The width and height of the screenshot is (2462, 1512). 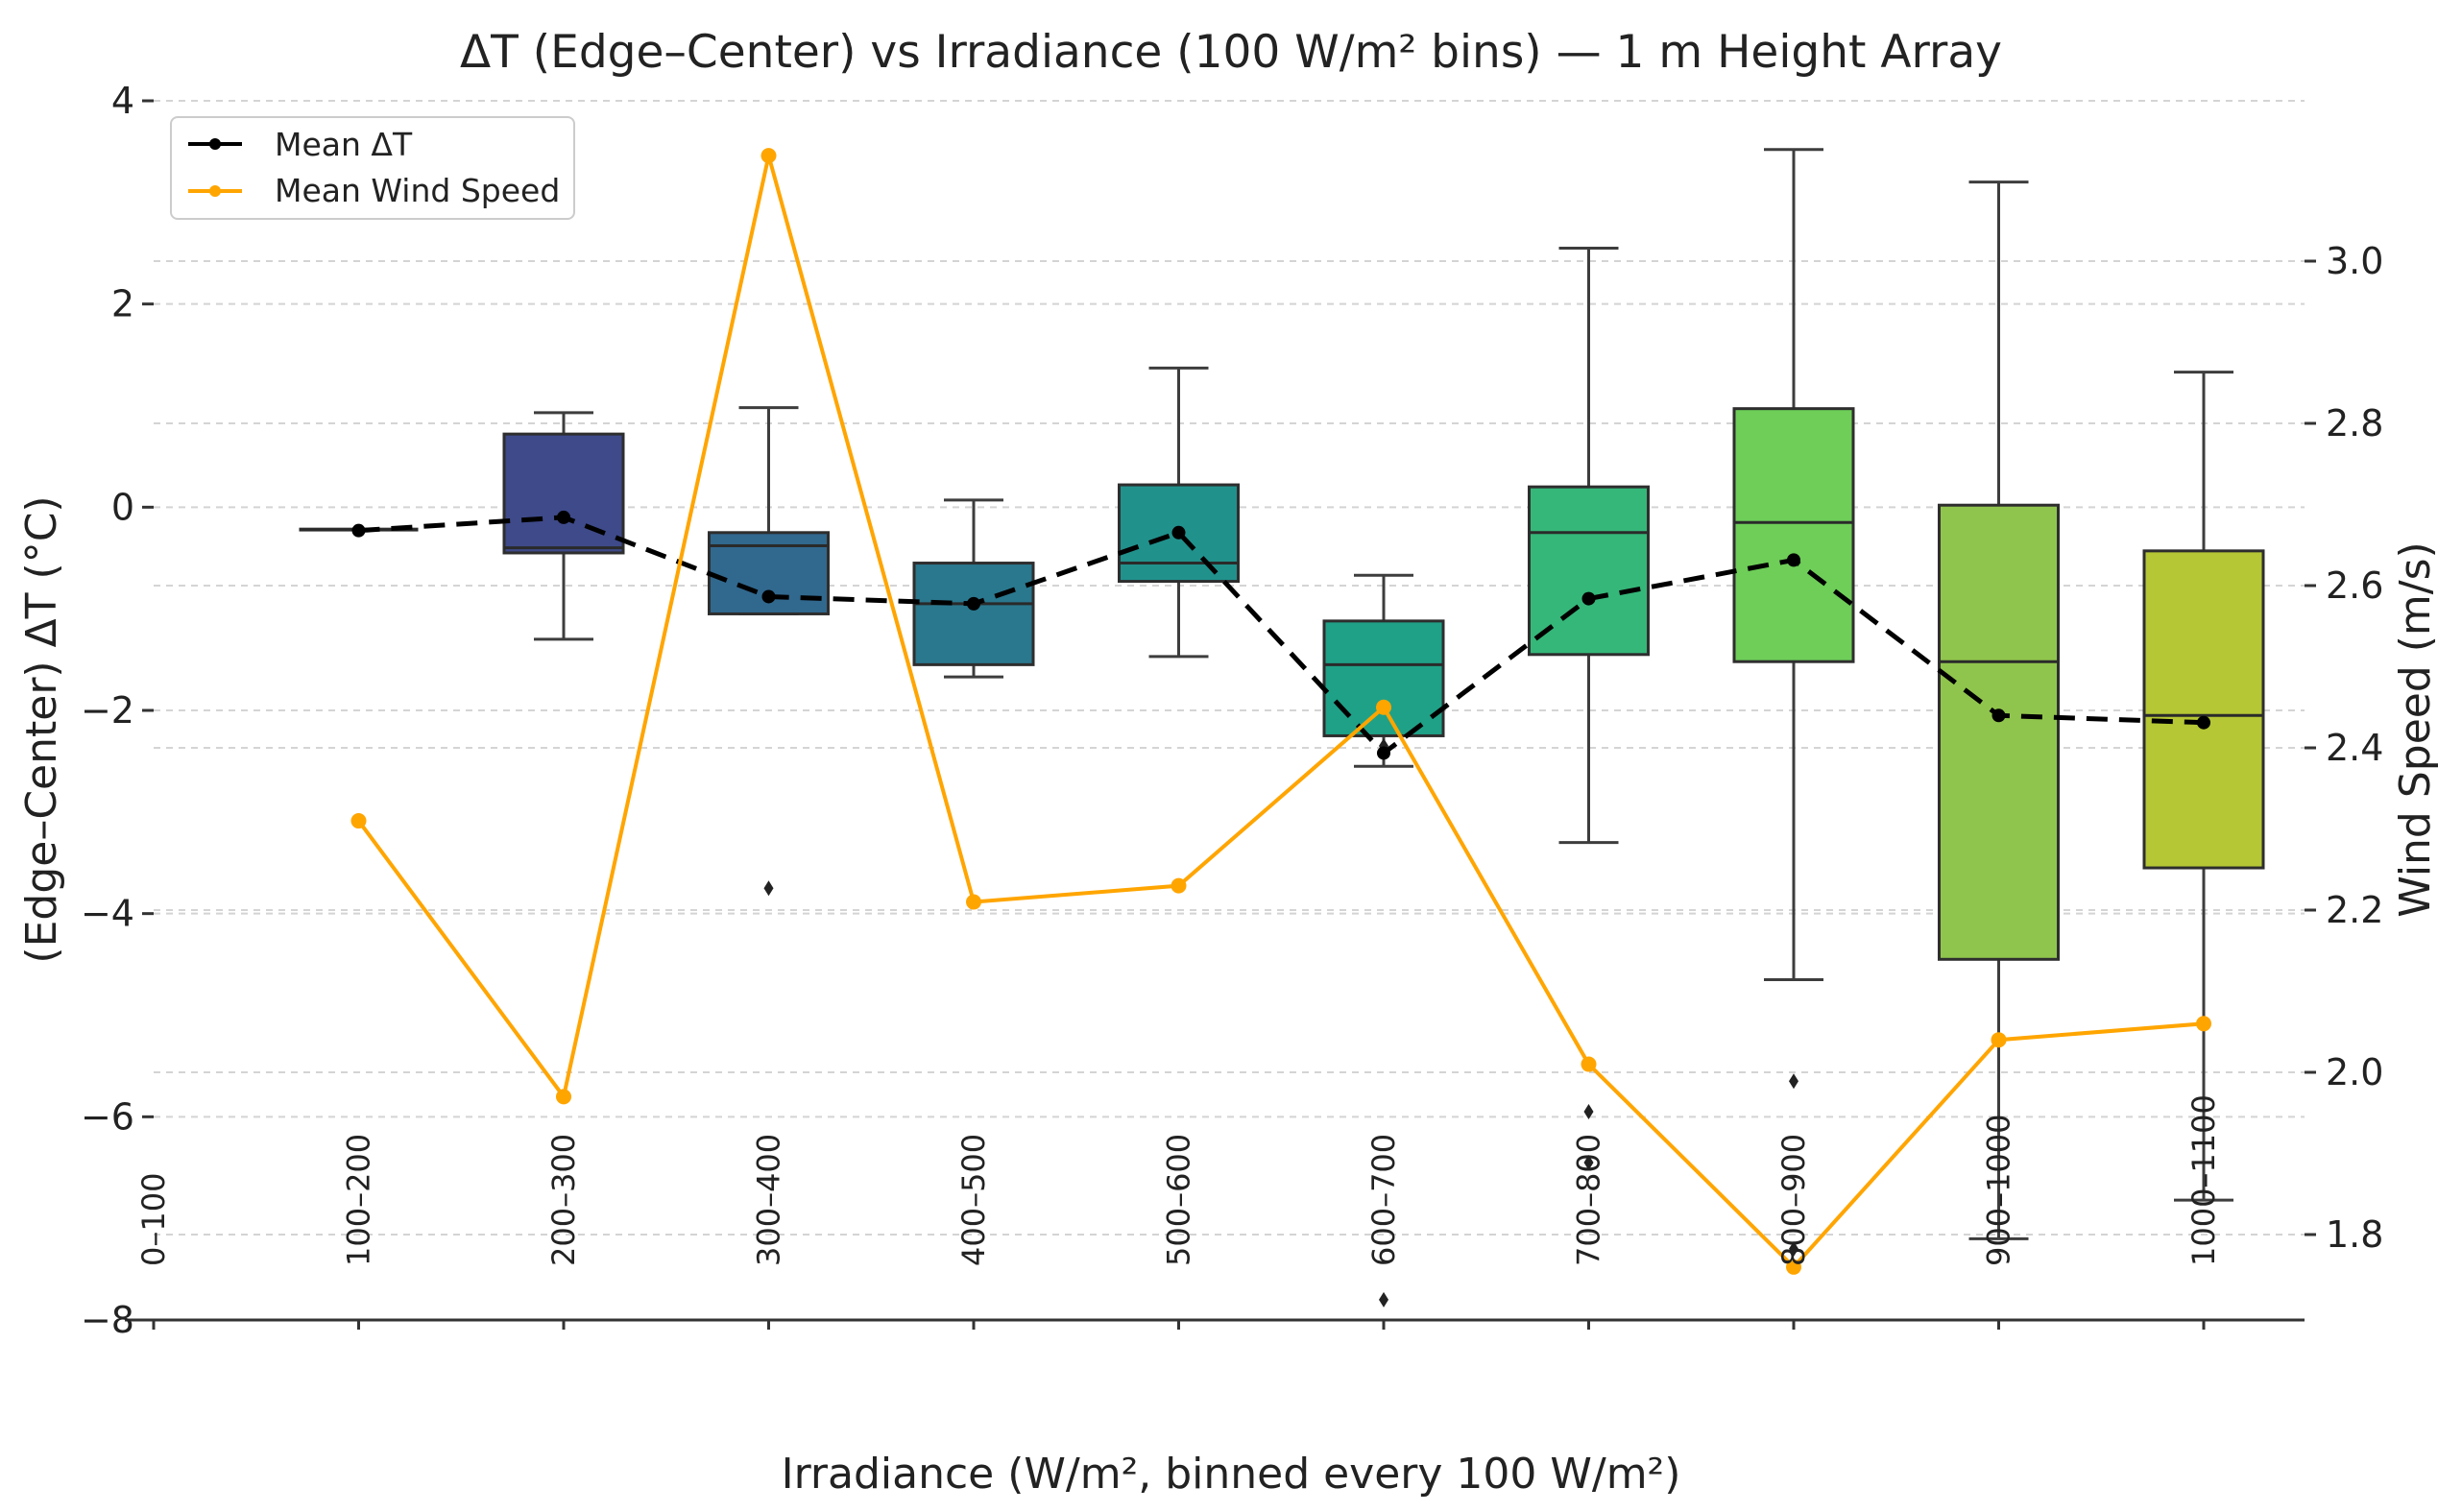 I want to click on box-800–900, so click(x=1794, y=702).